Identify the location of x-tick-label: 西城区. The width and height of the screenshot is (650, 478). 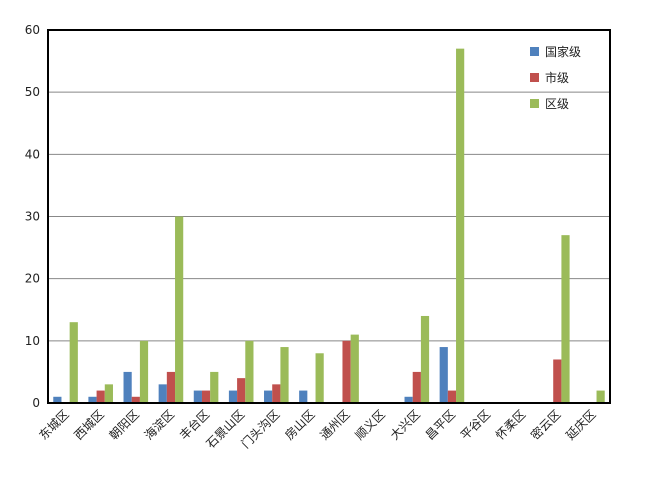
(88, 424).